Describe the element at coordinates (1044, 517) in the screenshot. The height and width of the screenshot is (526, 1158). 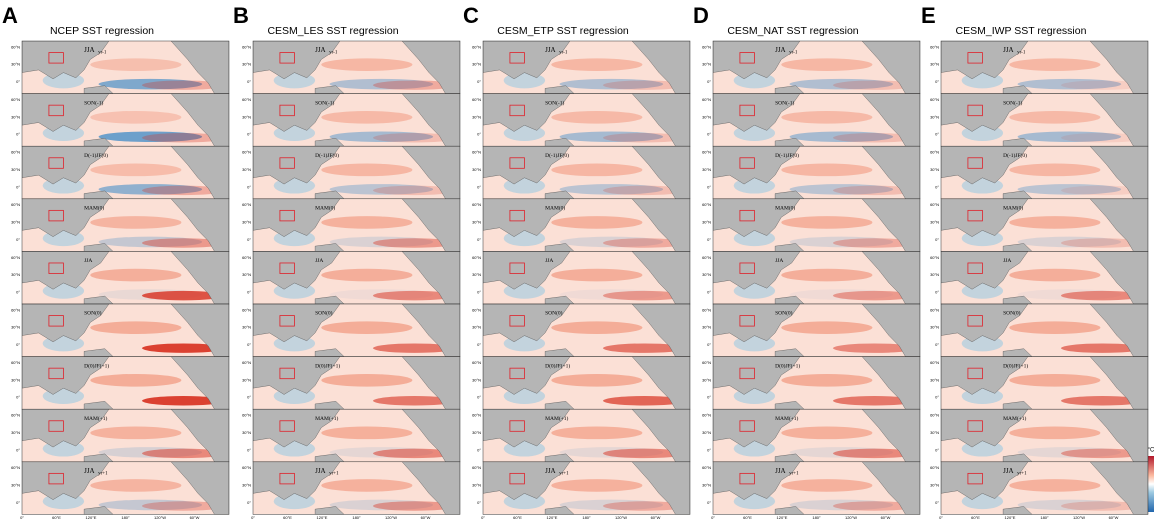
I see `lon-label: 180°` at that location.